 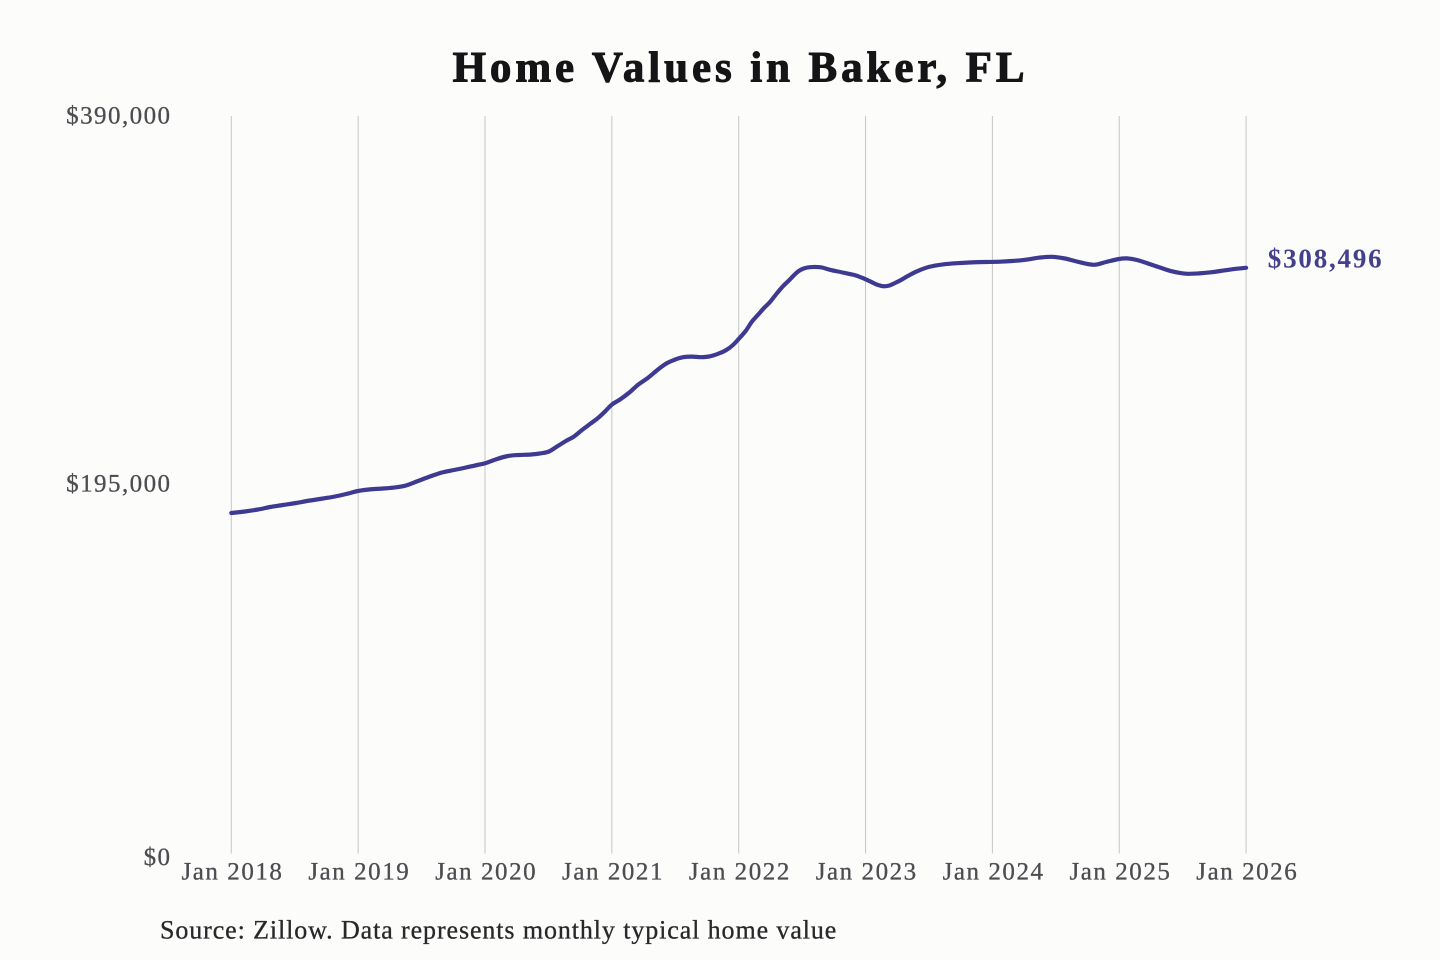 What do you see at coordinates (741, 67) in the screenshot?
I see `svg-text: Home Values in Baker, FL` at bounding box center [741, 67].